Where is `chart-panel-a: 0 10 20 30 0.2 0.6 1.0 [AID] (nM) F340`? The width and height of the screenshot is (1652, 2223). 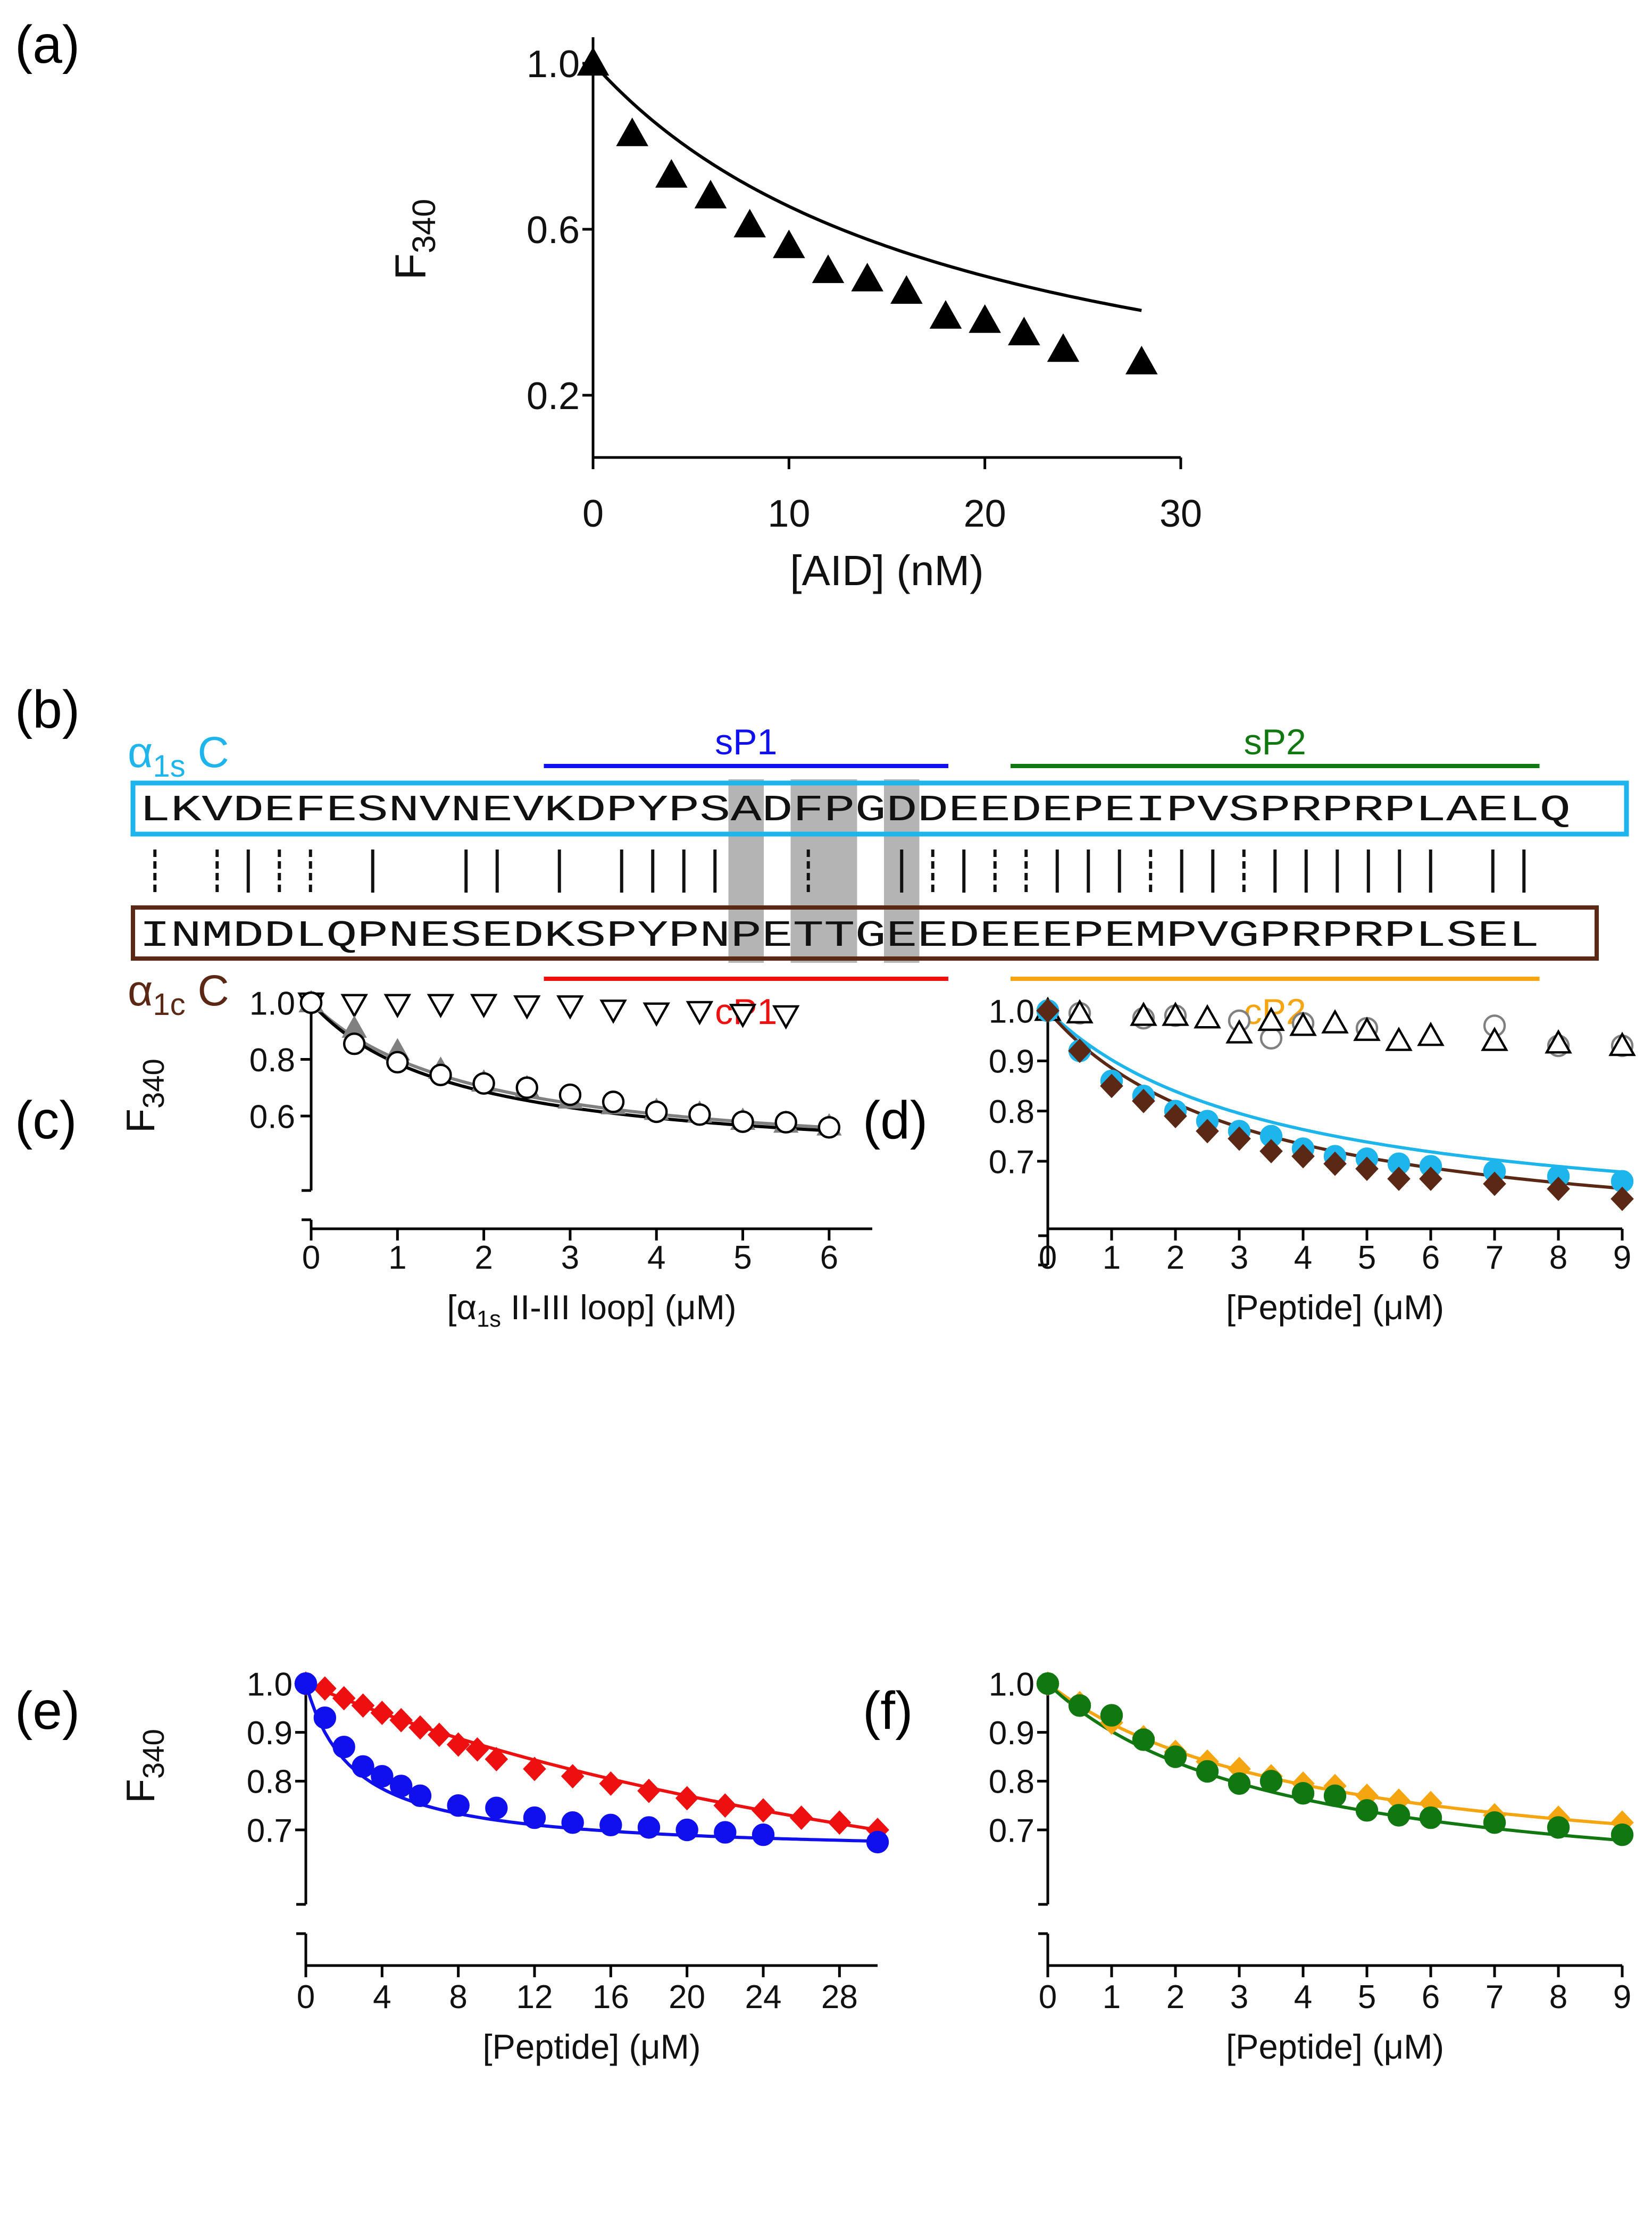 chart-panel-a: 0 10 20 30 0.2 0.6 1.0 [AID] (nM) F340 is located at coordinates (794, 316).